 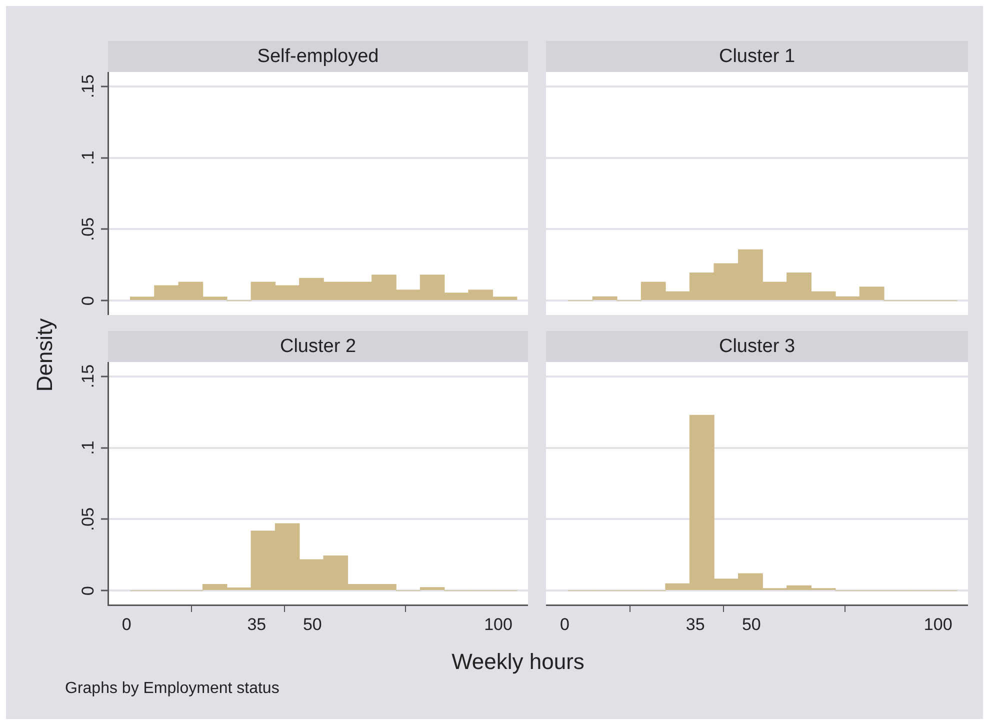 What do you see at coordinates (757, 56) in the screenshot?
I see `chart-title: Cluster 1` at bounding box center [757, 56].